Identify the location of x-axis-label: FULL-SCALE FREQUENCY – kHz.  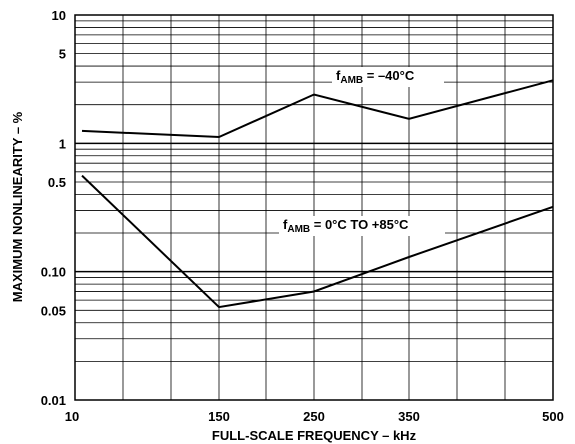
(314, 435).